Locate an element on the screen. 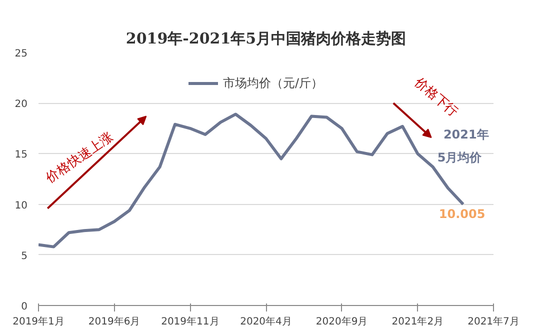 This screenshot has width=535, height=335. y-tick-label: 25 is located at coordinates (21, 54).